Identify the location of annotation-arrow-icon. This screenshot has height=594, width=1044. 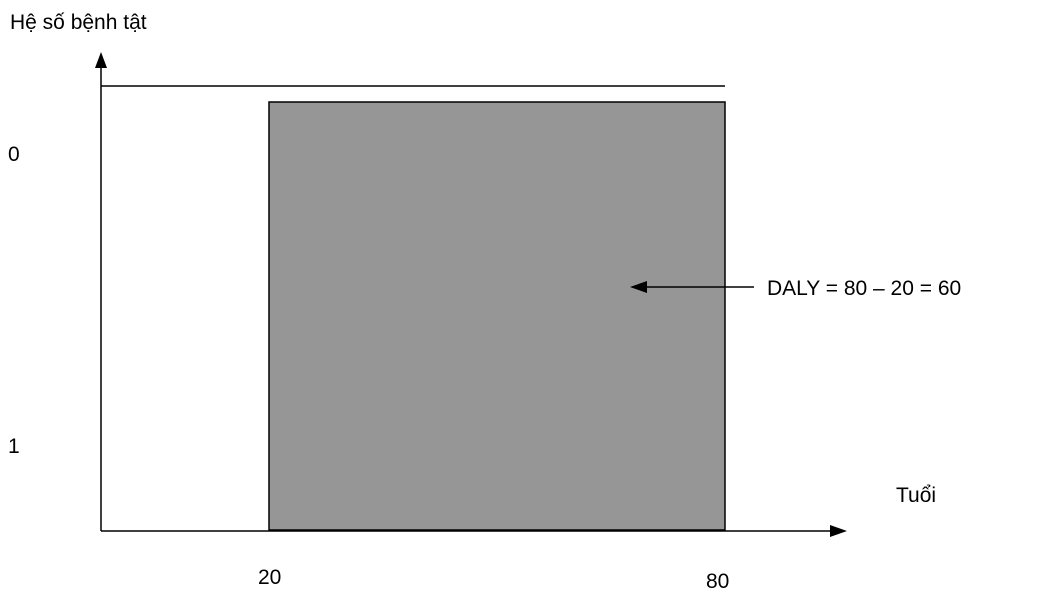
(638, 287).